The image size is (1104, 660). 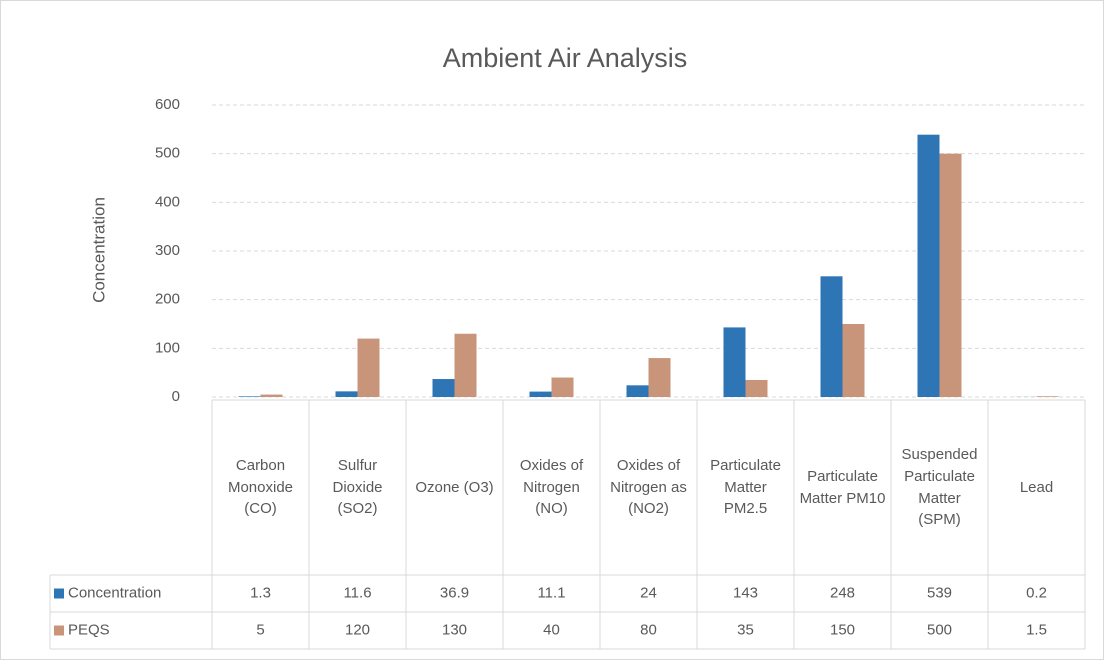 I want to click on category-label: Carbon Monoxide (CO), so click(x=260, y=487).